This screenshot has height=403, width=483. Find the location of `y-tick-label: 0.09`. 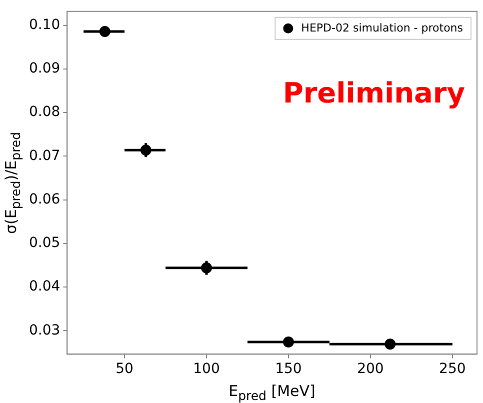

y-tick-label: 0.09 is located at coordinates (44, 68).